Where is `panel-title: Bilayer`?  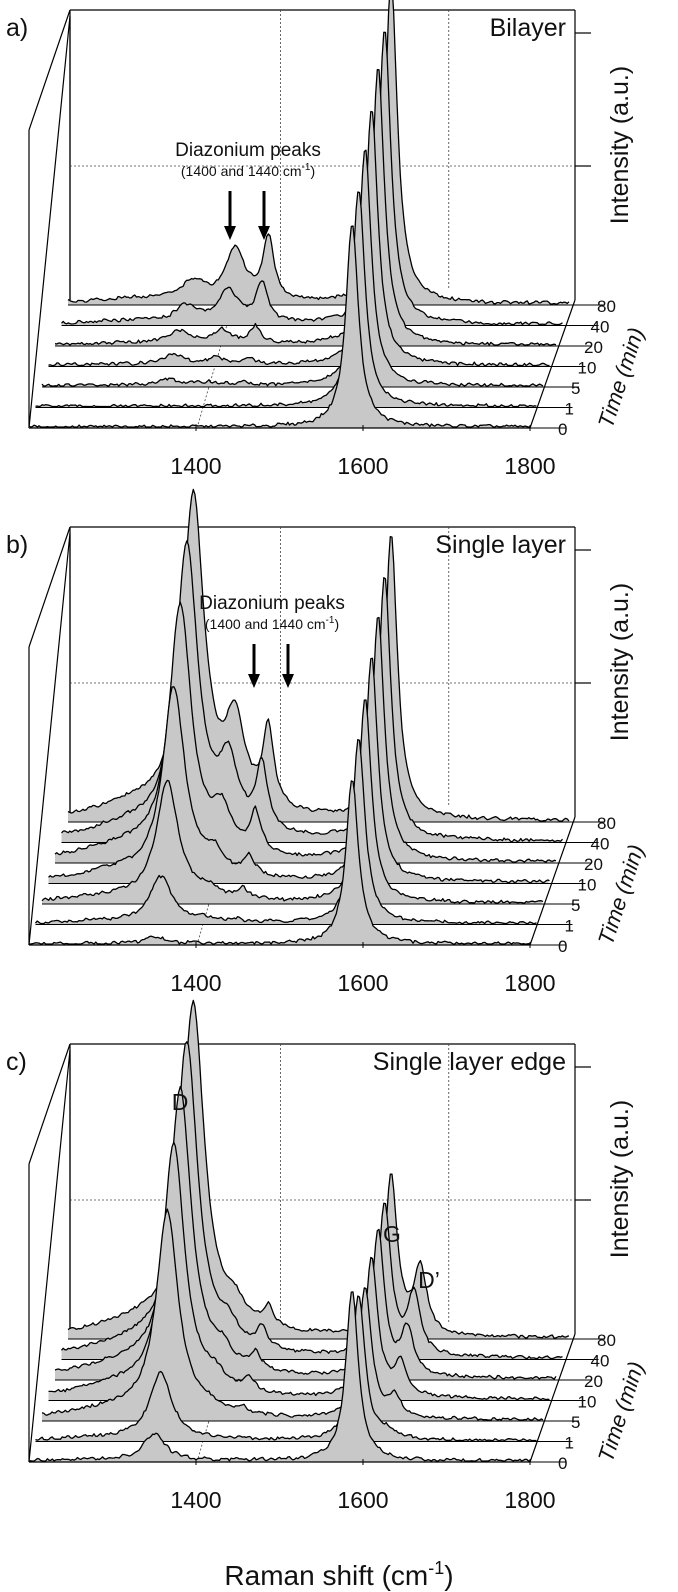 panel-title: Bilayer is located at coordinates (528, 28).